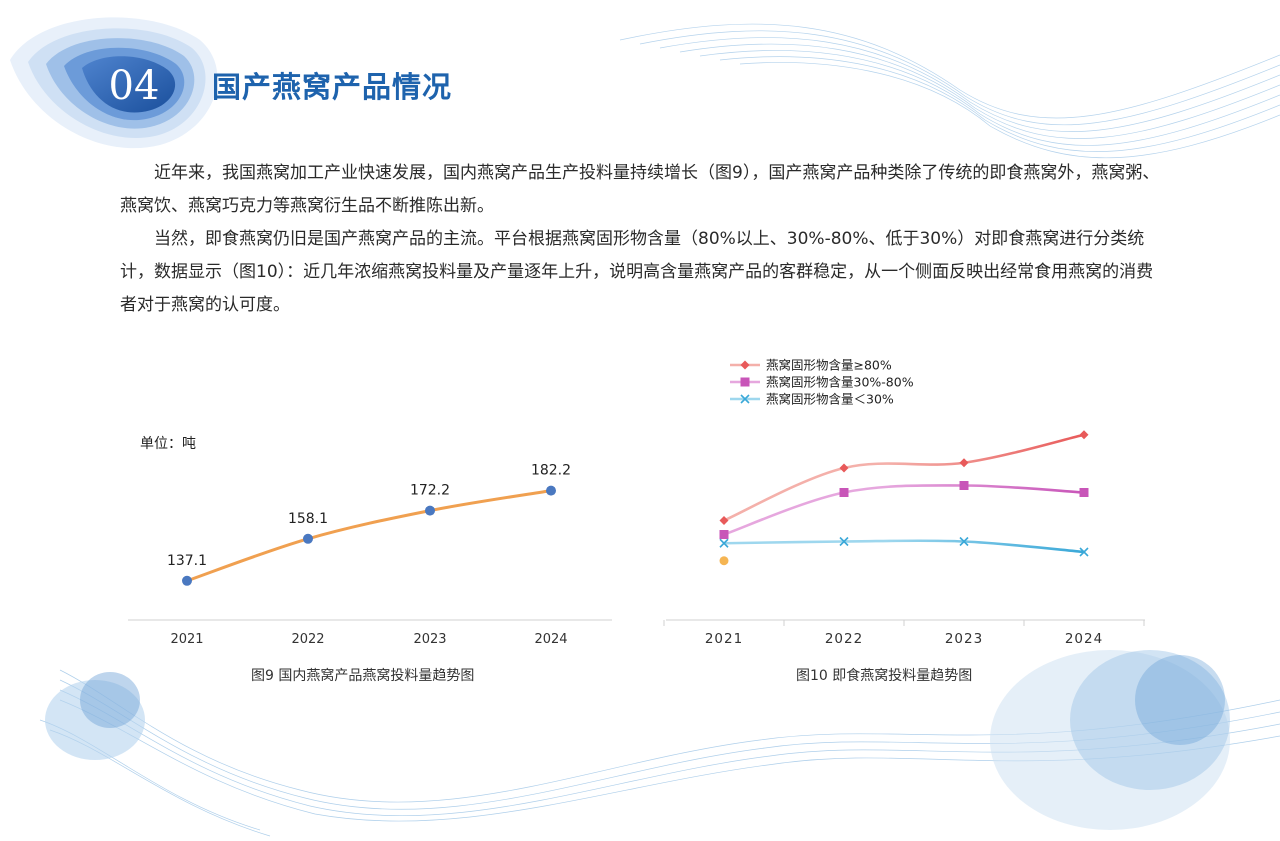 The height and width of the screenshot is (841, 1280). Describe the element at coordinates (1084, 552) in the screenshot. I see `chart2-point-series-3-2024` at that location.